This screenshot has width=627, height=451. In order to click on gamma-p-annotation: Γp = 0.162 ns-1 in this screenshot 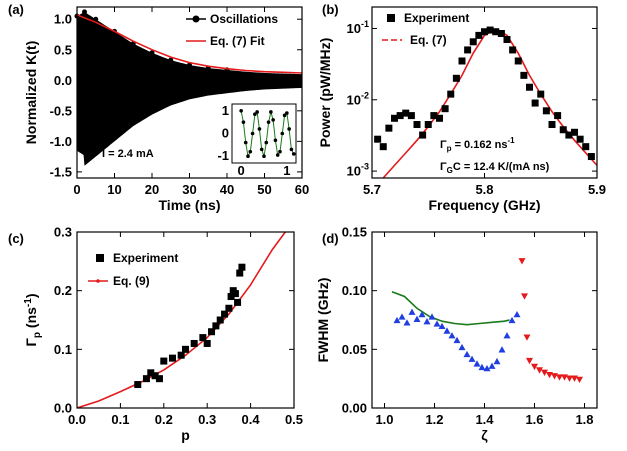, I will do `click(477, 144)`.